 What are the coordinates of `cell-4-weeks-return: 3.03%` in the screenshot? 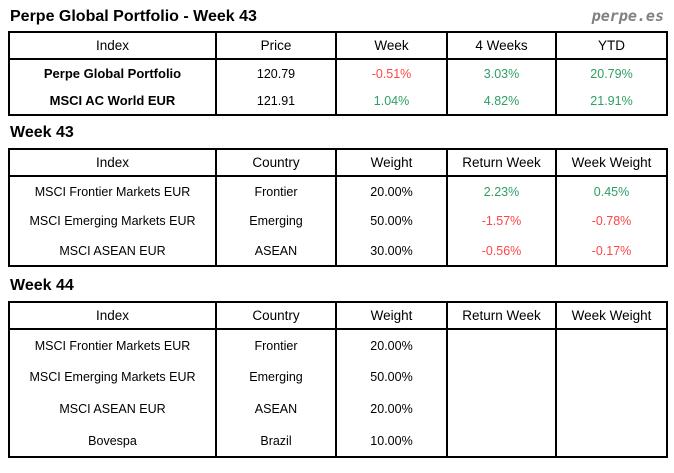 It's located at (501, 73).